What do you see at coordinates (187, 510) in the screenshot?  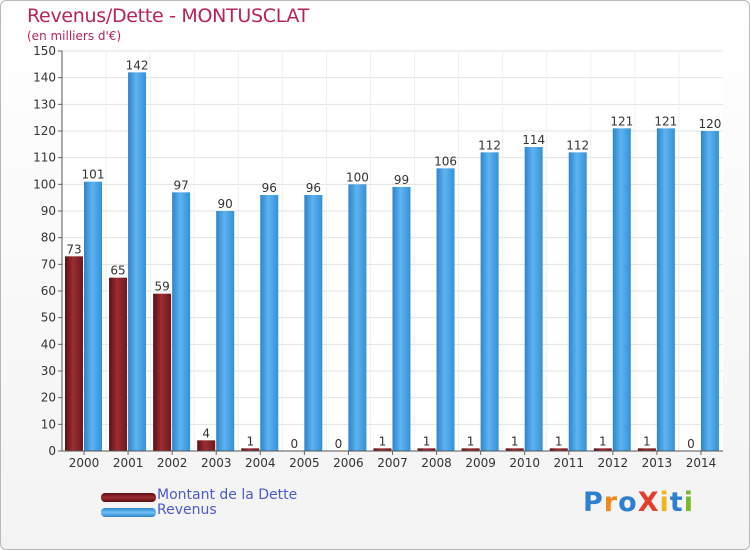 I see `legend-label-revenus: Revenus` at bounding box center [187, 510].